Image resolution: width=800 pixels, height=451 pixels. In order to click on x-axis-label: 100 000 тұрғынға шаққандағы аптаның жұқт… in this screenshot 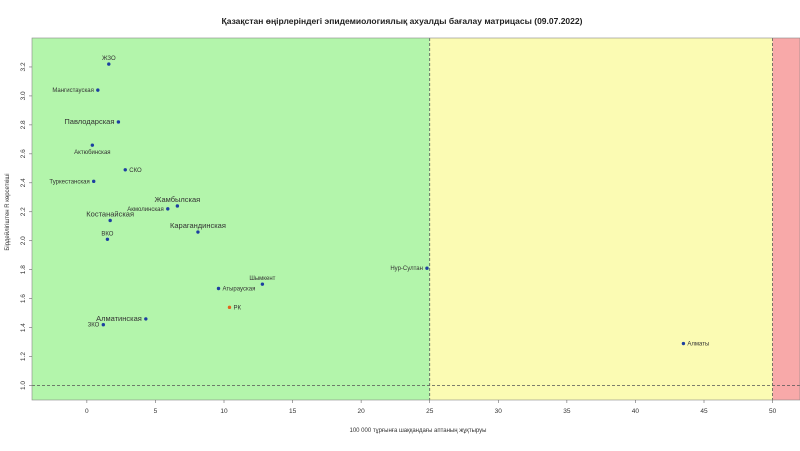, I will do `click(418, 431)`.